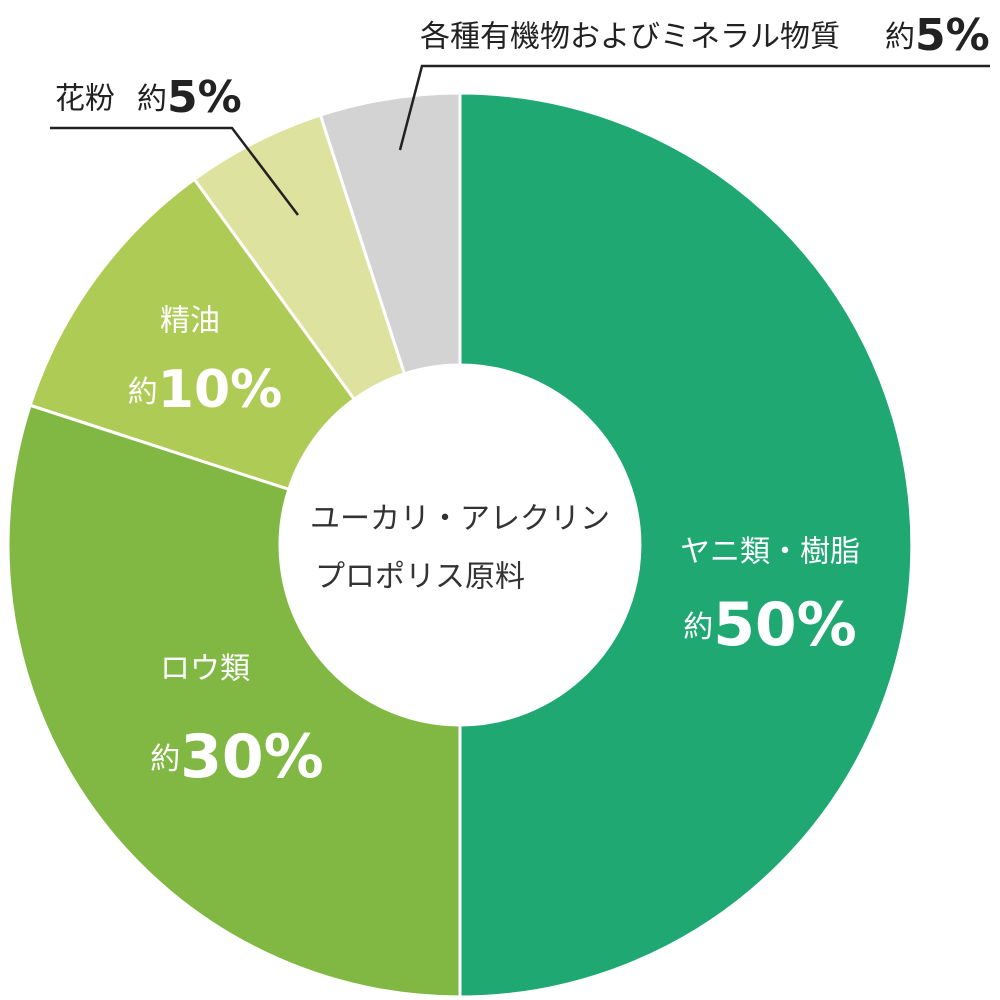 The width and height of the screenshot is (1000, 1000). I want to click on center-label: プロポリス原料, so click(420, 577).